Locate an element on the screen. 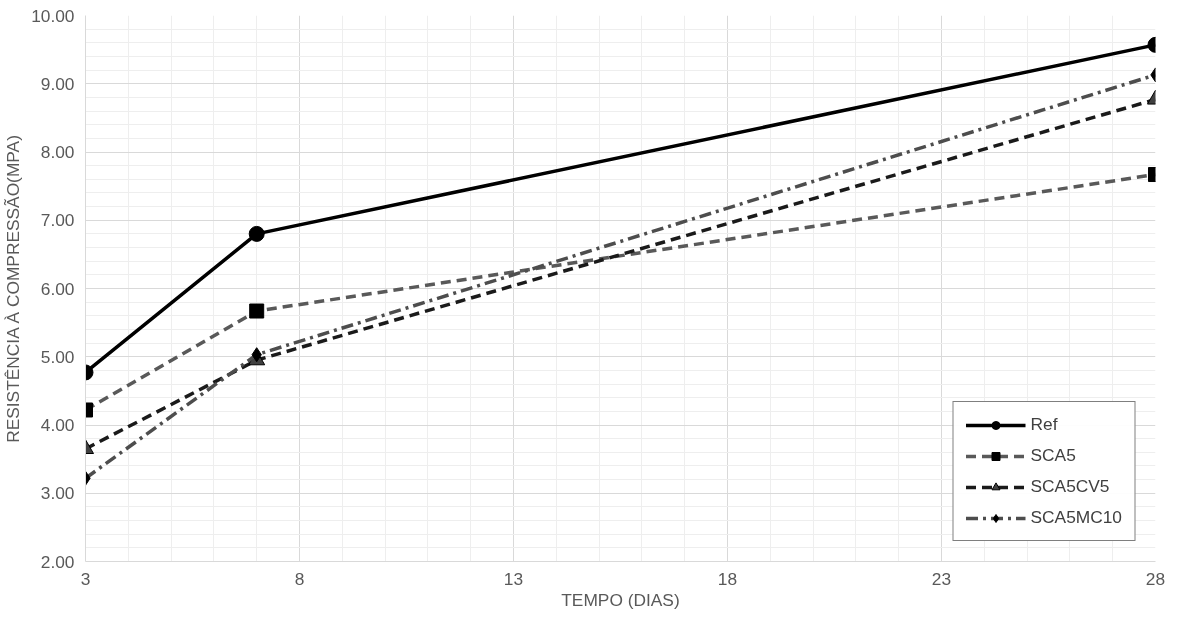 This screenshot has width=1187, height=618. x-tick-label: 3 is located at coordinates (85, 578).